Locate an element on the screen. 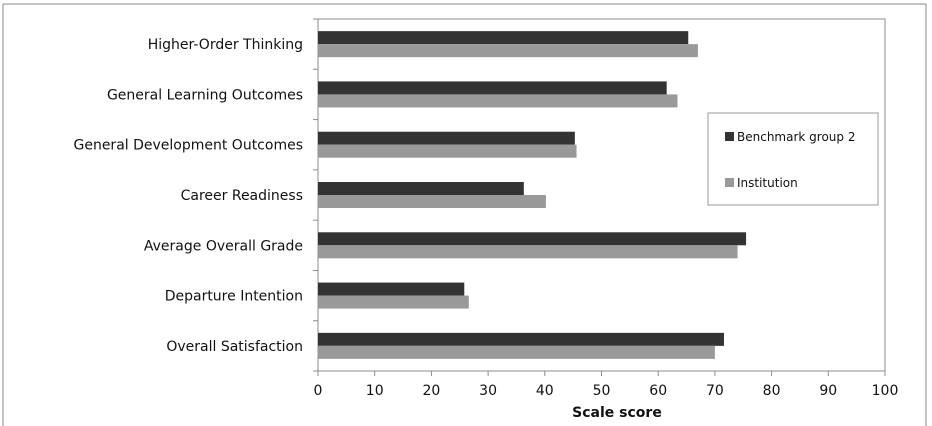 Image resolution: width=932 pixels, height=426 pixels. value-axis-tick-labels: 0 10 20 30 40 50 60 70 80 90 100 is located at coordinates (606, 391).